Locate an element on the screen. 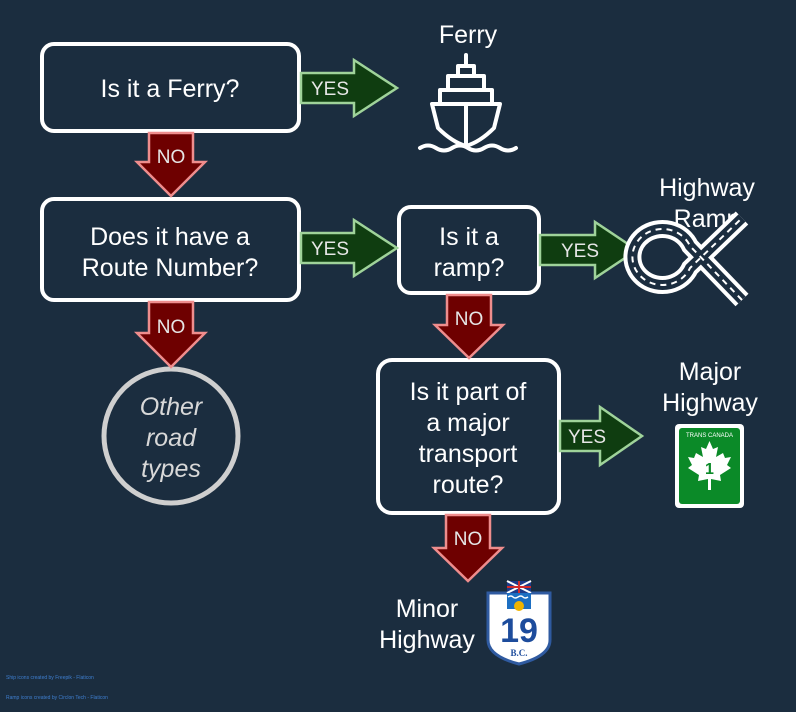 The width and height of the screenshot is (796, 712). major-question-line-1: Is it part of is located at coordinates (468, 392).